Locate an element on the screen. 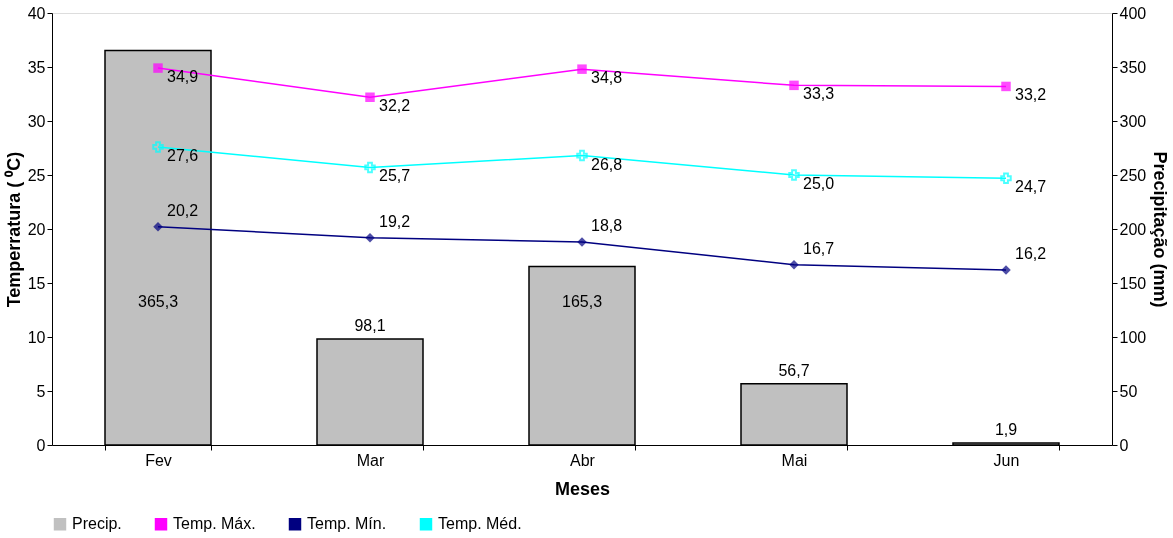 The image size is (1173, 538). x-tick-label: Abr is located at coordinates (583, 460).